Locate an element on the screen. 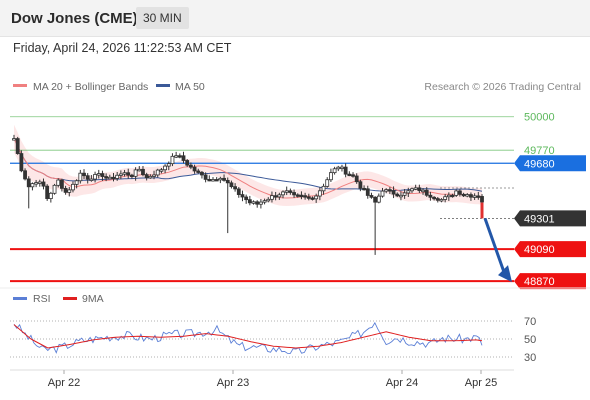  rsi-level-label: 70 is located at coordinates (530, 322).